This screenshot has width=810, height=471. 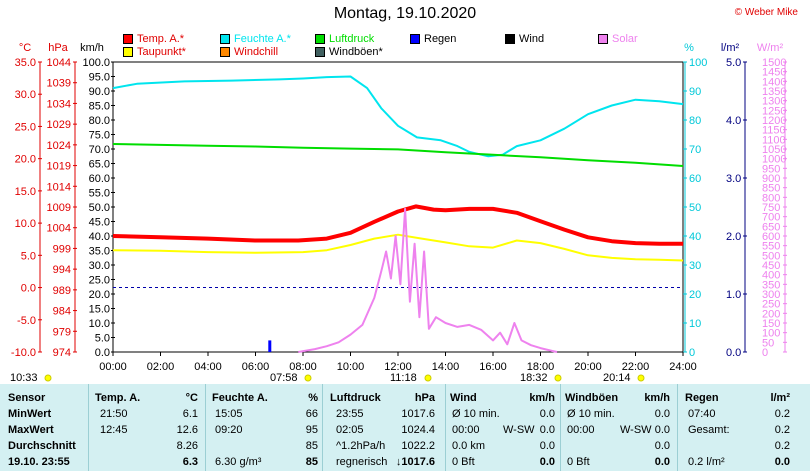 What do you see at coordinates (102, 339) in the screenshot?
I see `tick-label-wind: 5.0` at bounding box center [102, 339].